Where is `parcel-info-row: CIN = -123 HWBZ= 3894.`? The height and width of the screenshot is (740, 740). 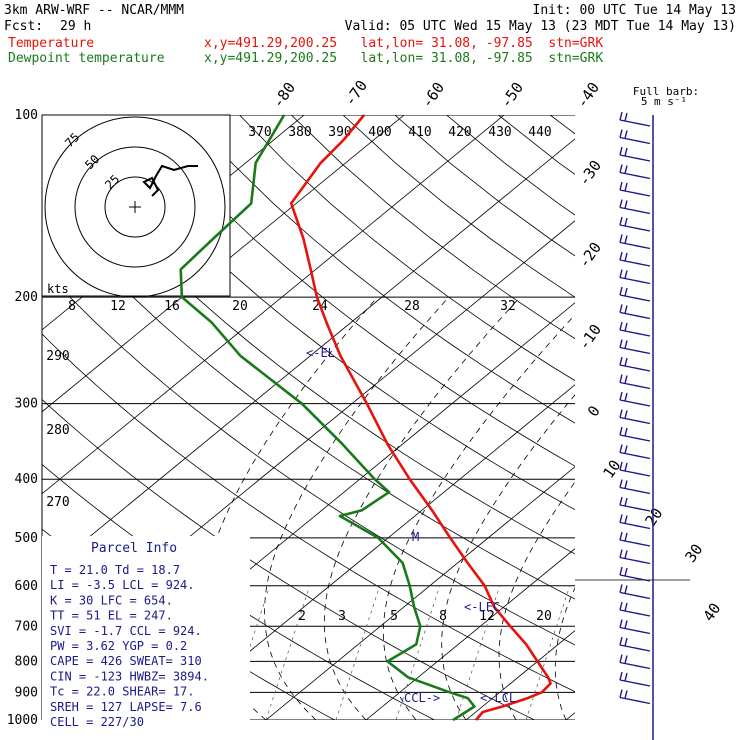
parcel-info-row: CIN = -123 HWBZ= 3894. is located at coordinates (129, 676).